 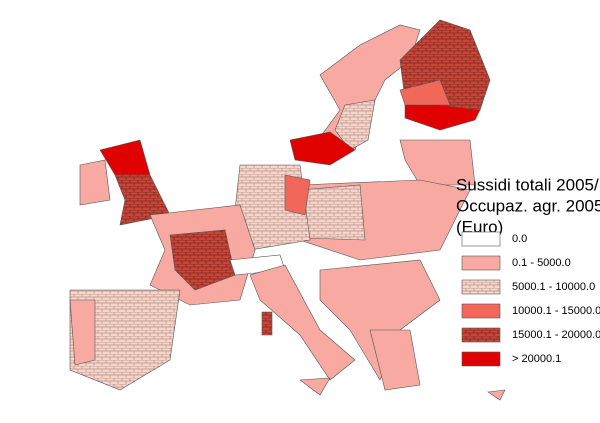 I want to click on legend-label: 10000.1 - 15000.0, so click(x=556, y=311).